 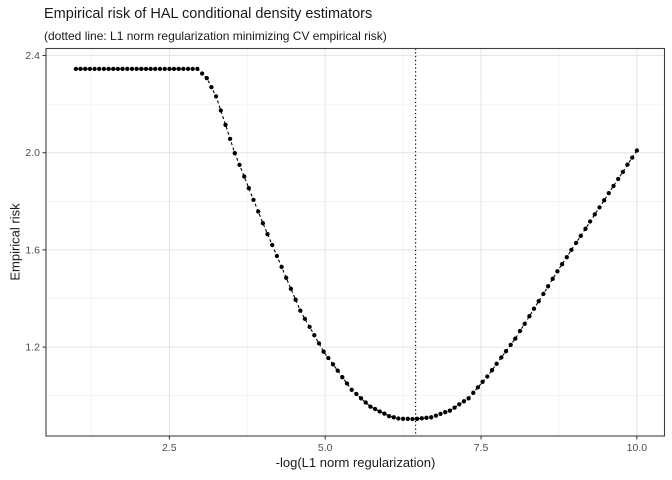 I want to click on x-tick-label: 7.5, so click(x=481, y=448).